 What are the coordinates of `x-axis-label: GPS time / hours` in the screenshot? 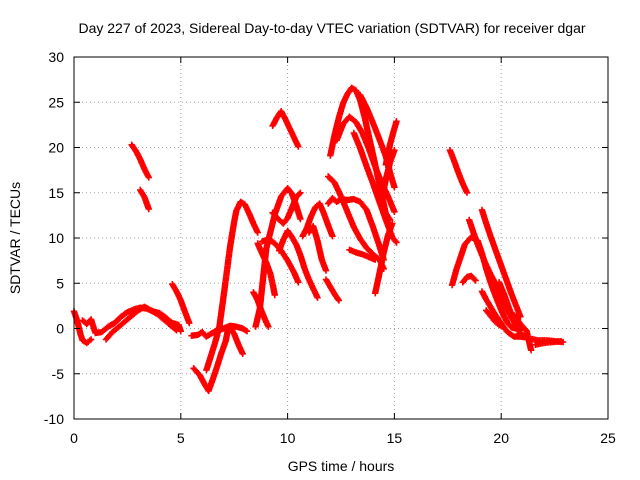 It's located at (341, 466).